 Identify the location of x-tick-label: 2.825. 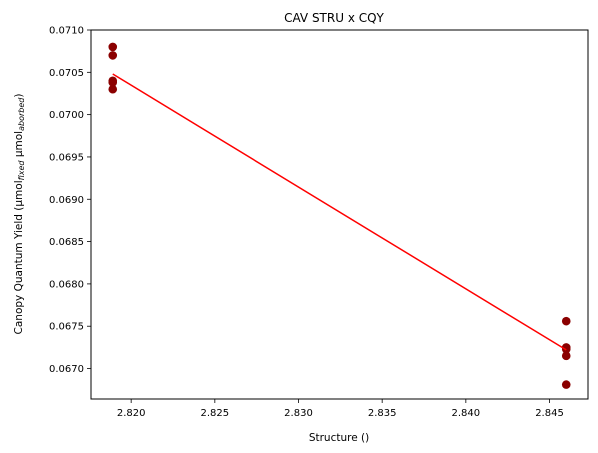
(215, 413).